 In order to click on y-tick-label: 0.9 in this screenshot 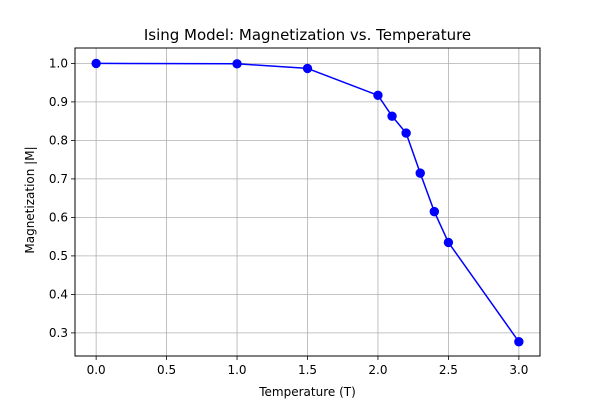, I will do `click(58, 102)`.